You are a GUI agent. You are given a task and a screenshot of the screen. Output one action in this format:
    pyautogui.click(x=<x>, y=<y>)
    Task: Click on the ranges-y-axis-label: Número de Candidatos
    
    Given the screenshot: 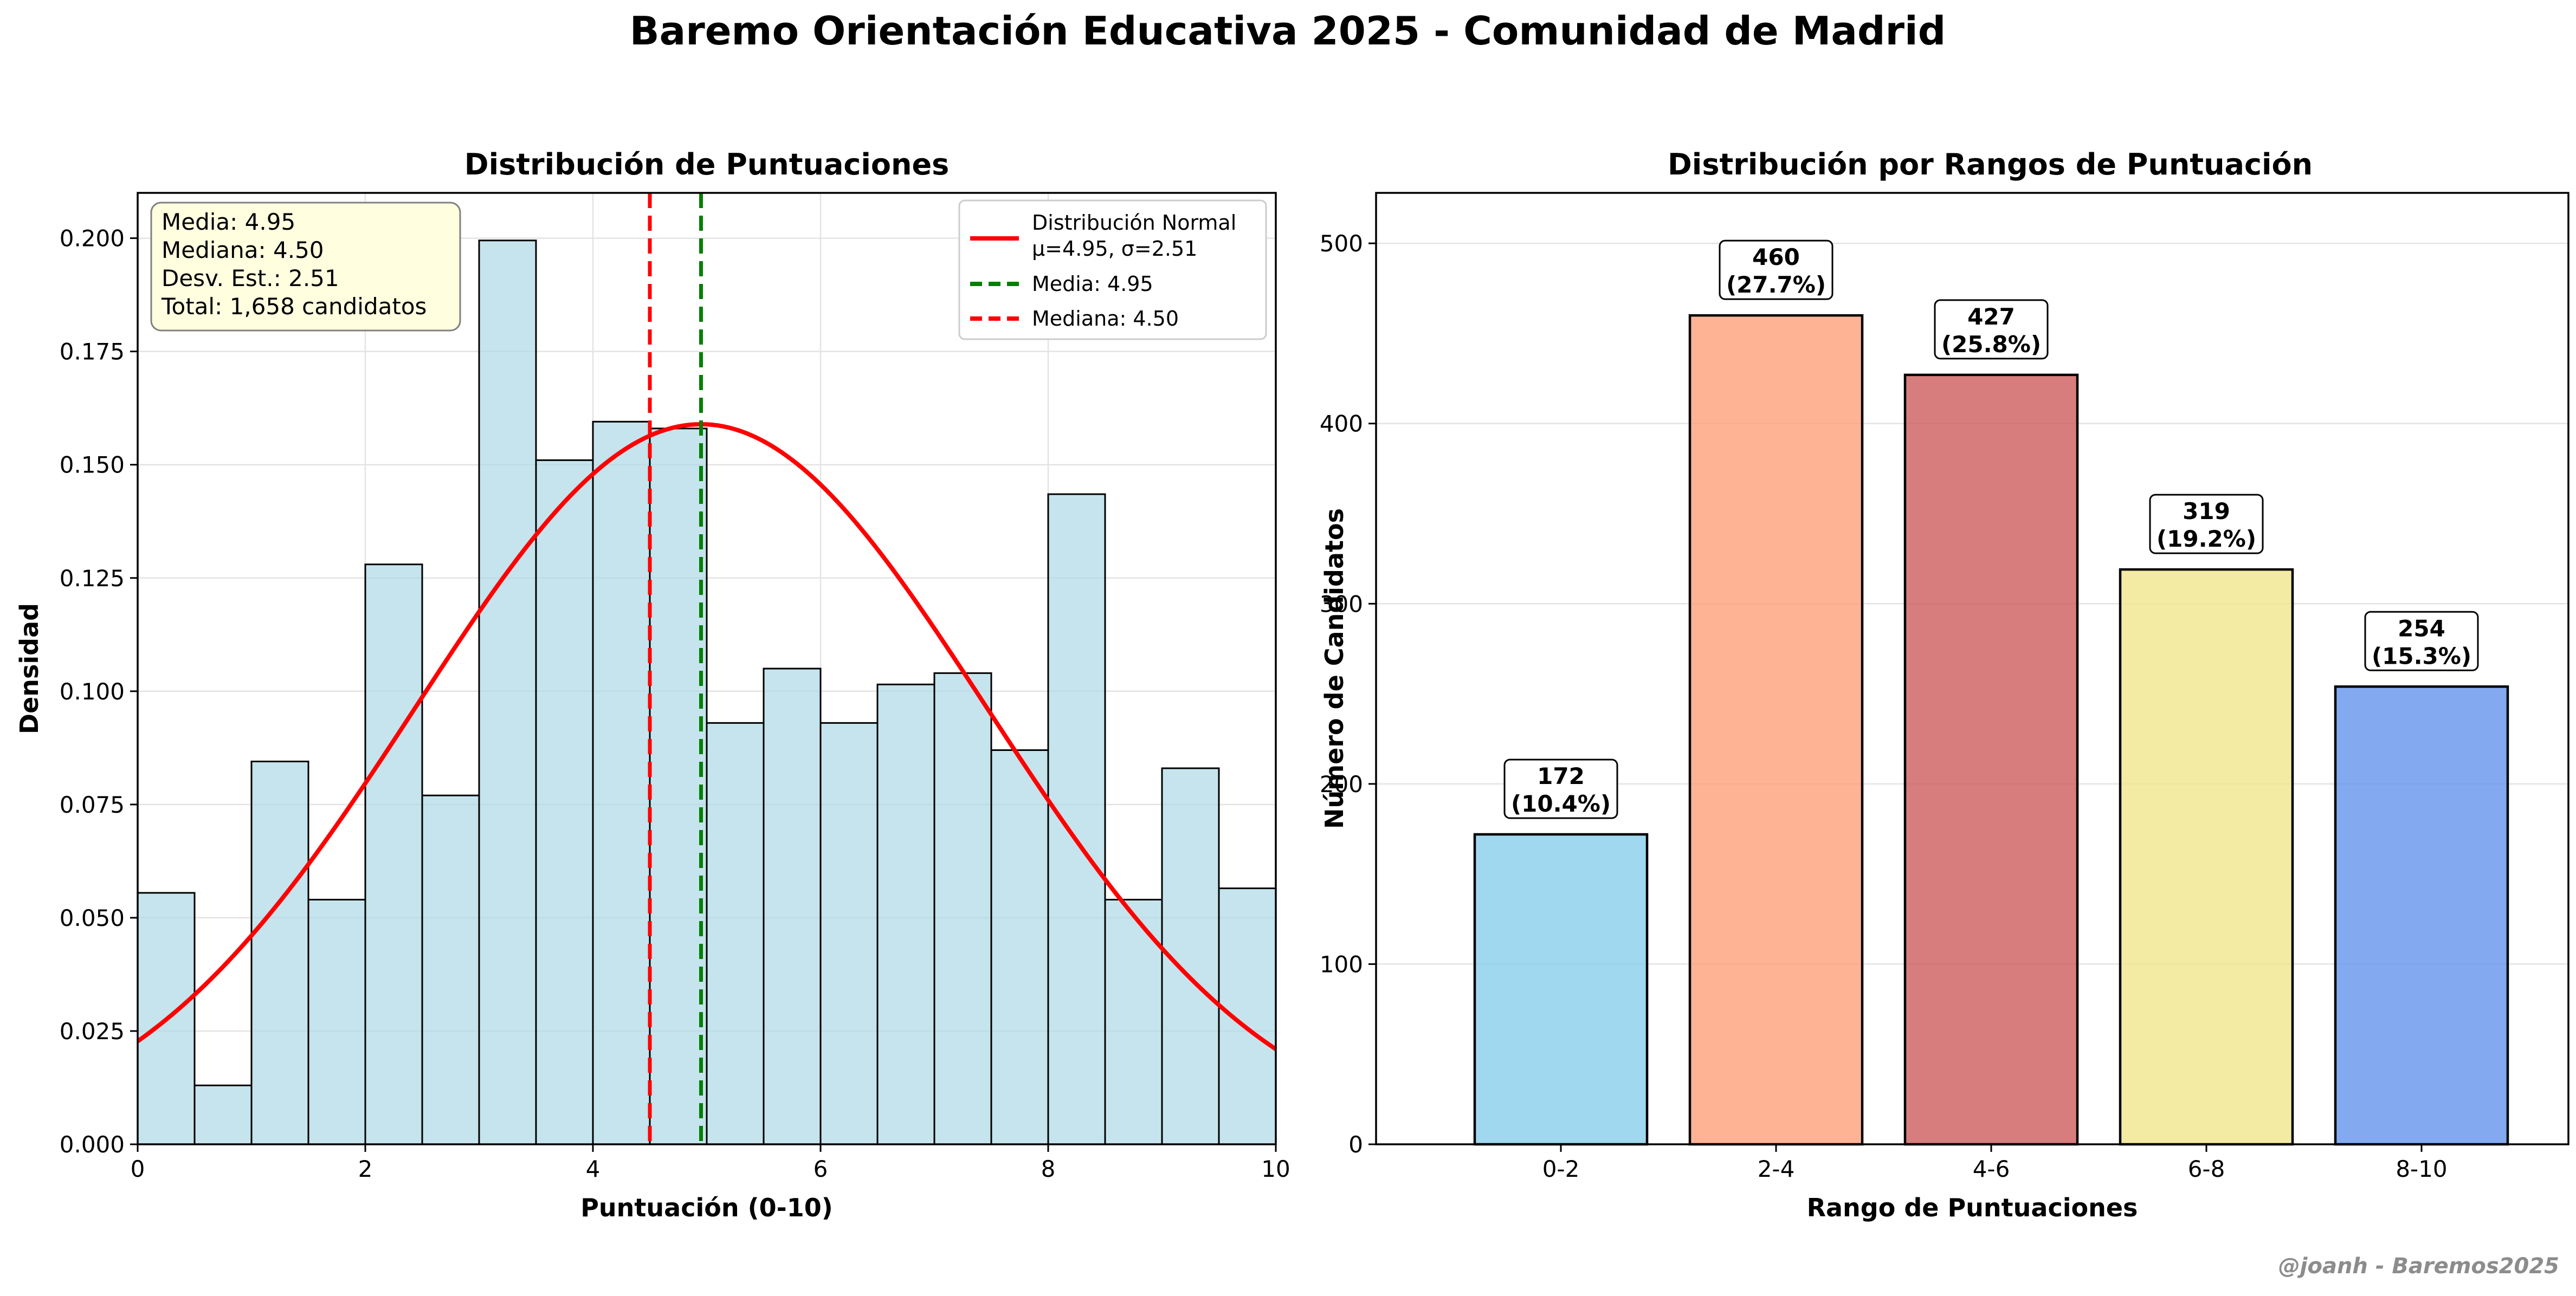 What is the action you would take?
    pyautogui.click(x=1334, y=668)
    